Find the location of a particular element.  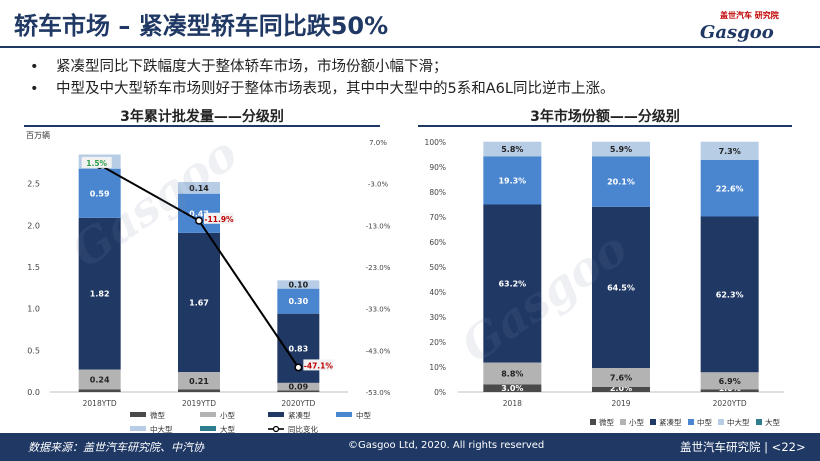

x-tick-label: 2019YTD is located at coordinates (199, 403).